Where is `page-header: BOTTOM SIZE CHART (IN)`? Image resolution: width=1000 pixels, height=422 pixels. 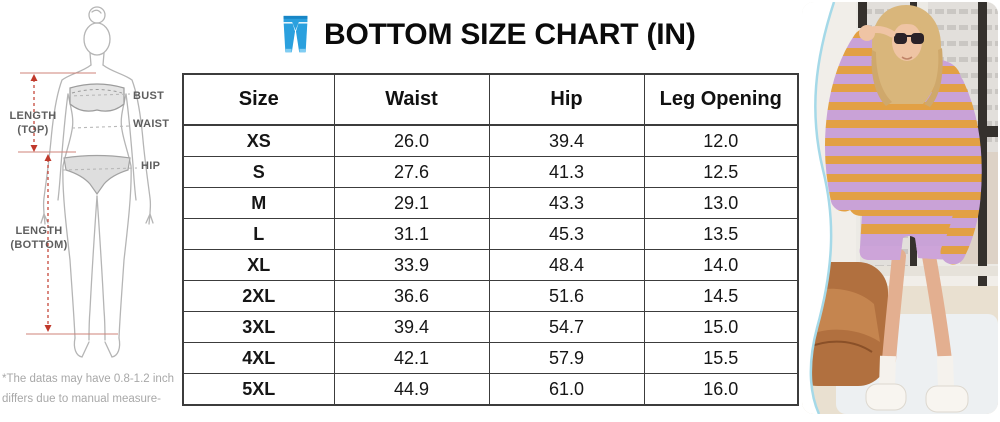 page-header: BOTTOM SIZE CHART (IN) is located at coordinates (488, 35).